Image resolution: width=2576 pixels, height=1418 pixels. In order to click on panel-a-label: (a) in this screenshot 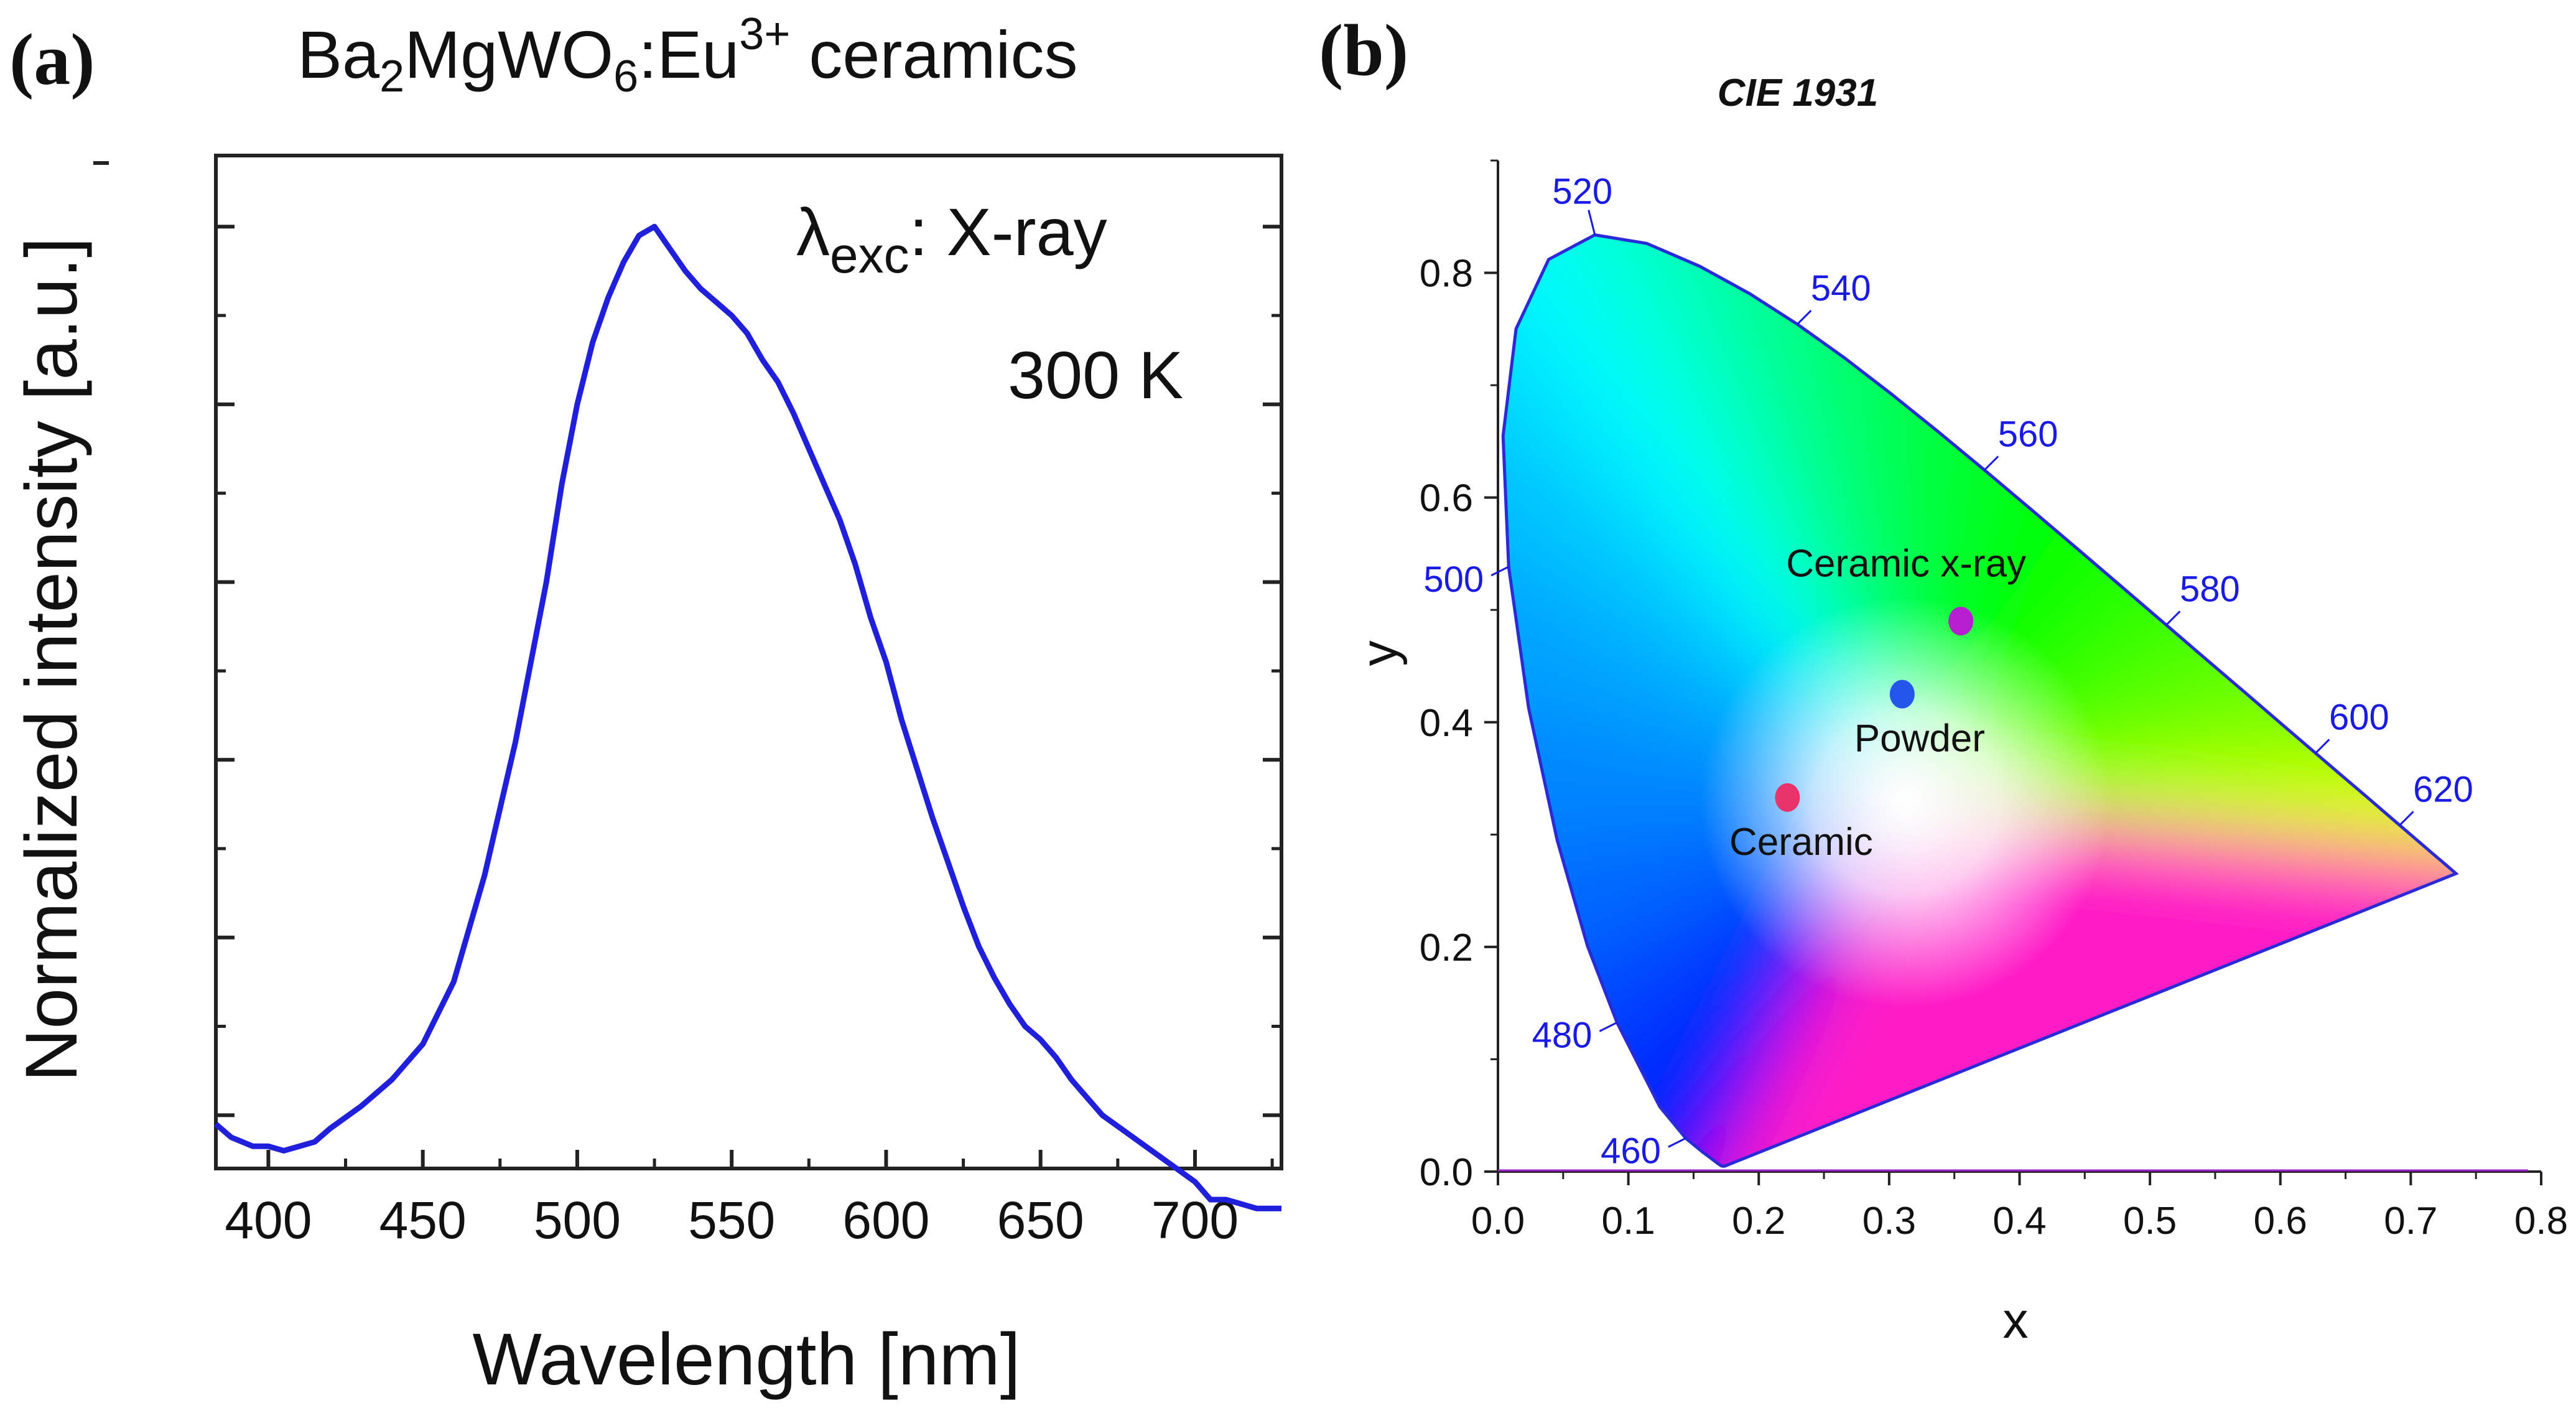, I will do `click(52, 59)`.